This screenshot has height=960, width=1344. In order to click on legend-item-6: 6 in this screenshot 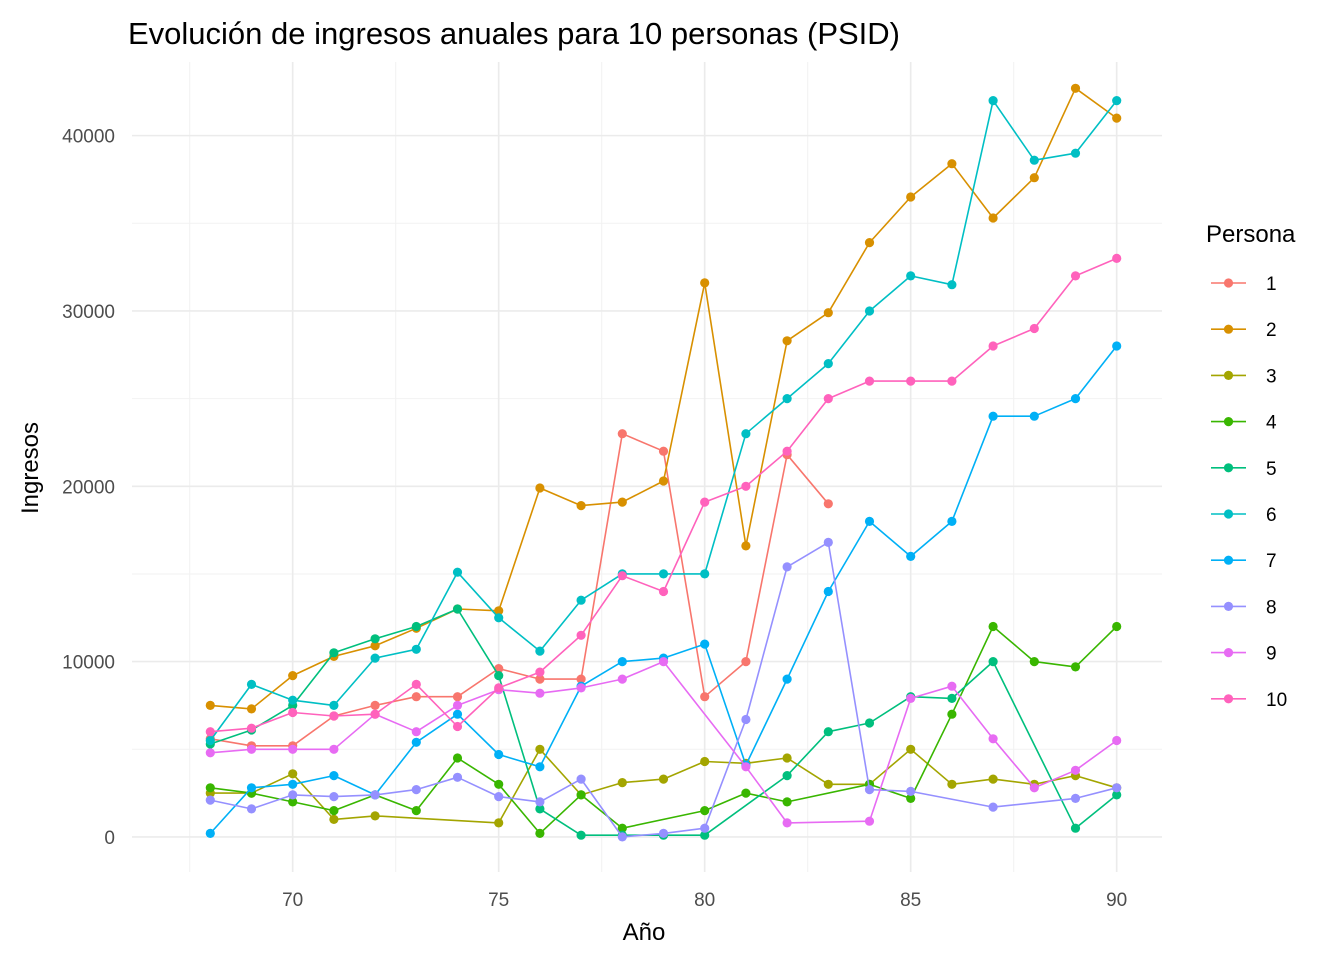, I will do `click(1244, 515)`.